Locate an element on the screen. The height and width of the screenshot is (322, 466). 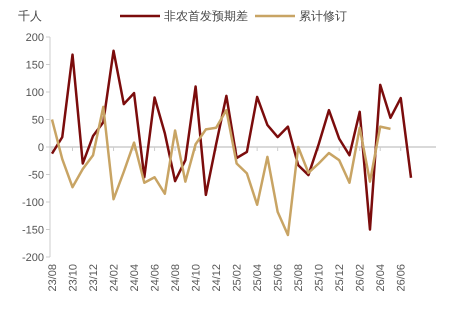
y-tick-label: 150 is located at coordinates (35, 65).